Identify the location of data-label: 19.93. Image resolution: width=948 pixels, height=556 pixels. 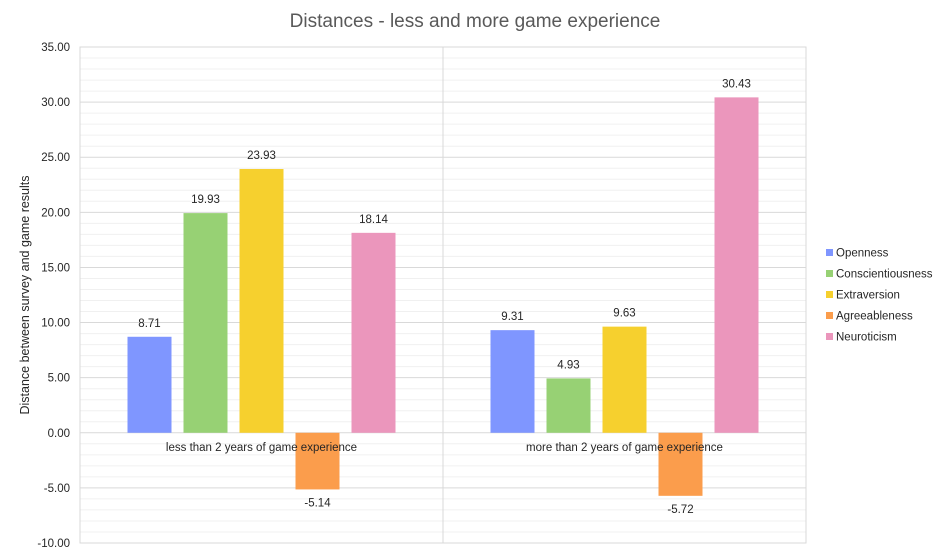
(205, 200).